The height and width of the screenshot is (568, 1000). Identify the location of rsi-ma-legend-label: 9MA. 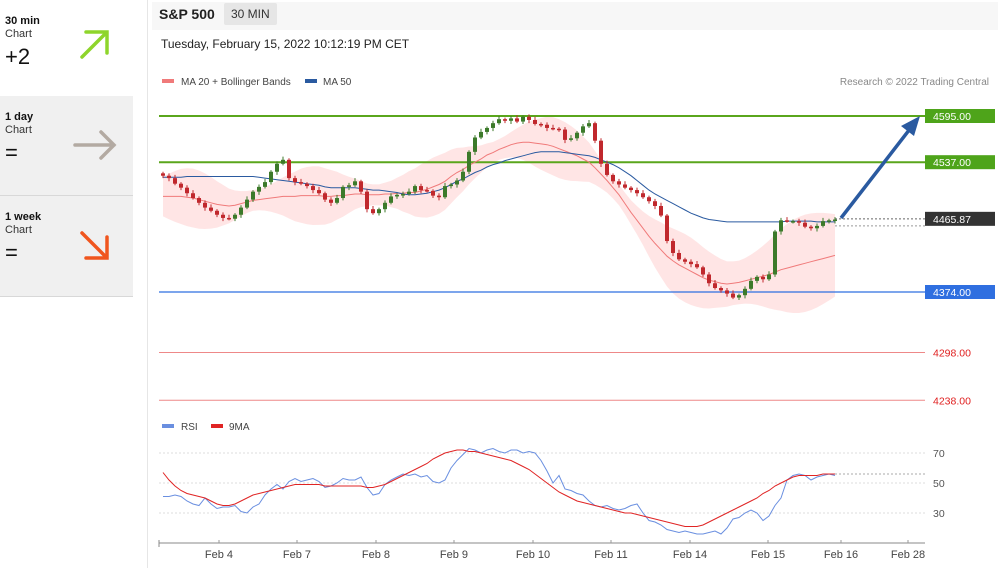
(239, 427).